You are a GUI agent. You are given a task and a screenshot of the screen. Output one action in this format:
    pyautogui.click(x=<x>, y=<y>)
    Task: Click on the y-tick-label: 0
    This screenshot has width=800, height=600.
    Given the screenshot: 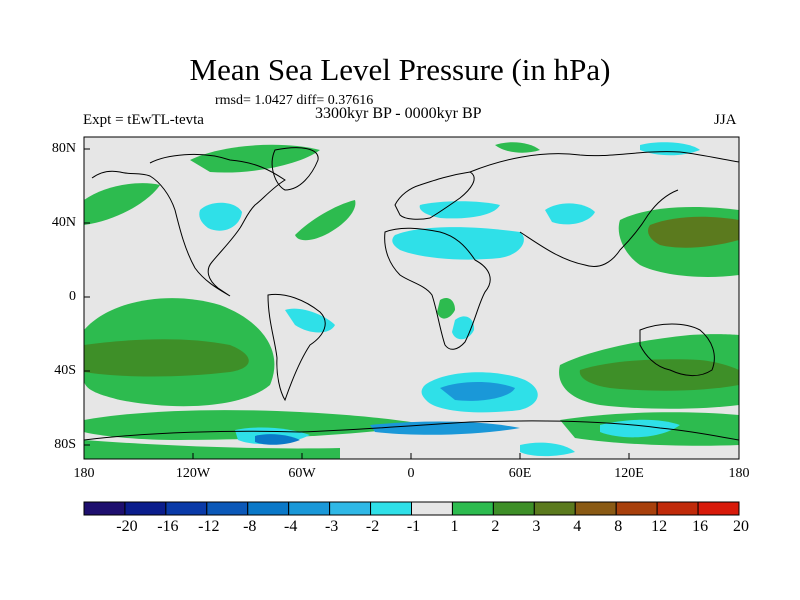 What is the action you would take?
    pyautogui.click(x=72, y=296)
    